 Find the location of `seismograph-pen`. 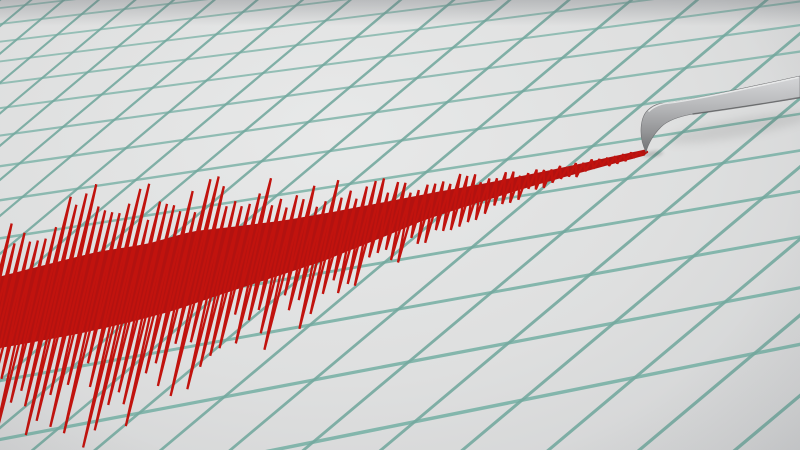

seismograph-pen is located at coordinates (720, 114).